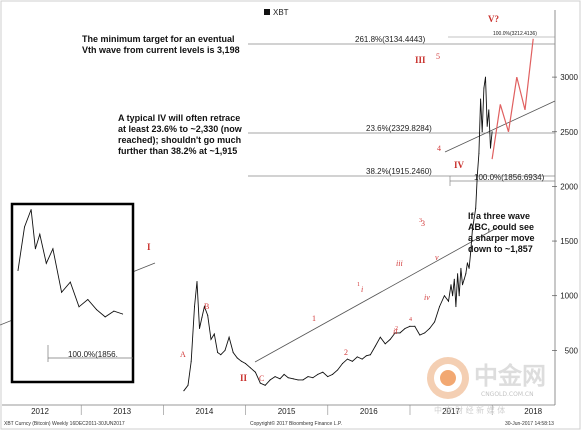  What do you see at coordinates (399, 128) in the screenshot?
I see `fib-label-236: 23.6%(2329.8284)` at bounding box center [399, 128].